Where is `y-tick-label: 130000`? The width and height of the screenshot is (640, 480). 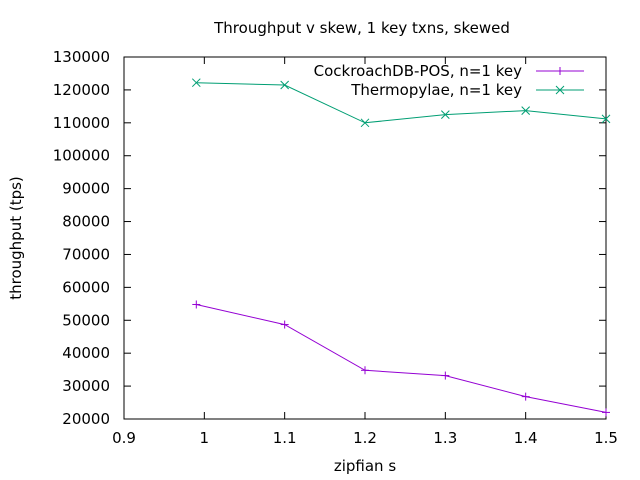
y-tick-label: 130000 is located at coordinates (81, 57).